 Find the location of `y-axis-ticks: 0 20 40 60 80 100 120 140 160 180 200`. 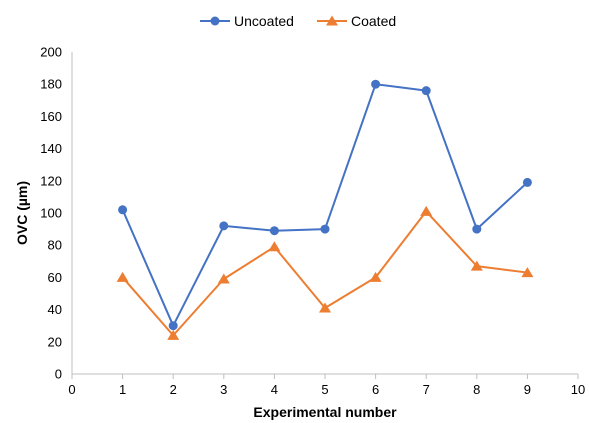

y-axis-ticks: 0 20 40 60 80 100 120 140 160 180 200 is located at coordinates (51, 213).